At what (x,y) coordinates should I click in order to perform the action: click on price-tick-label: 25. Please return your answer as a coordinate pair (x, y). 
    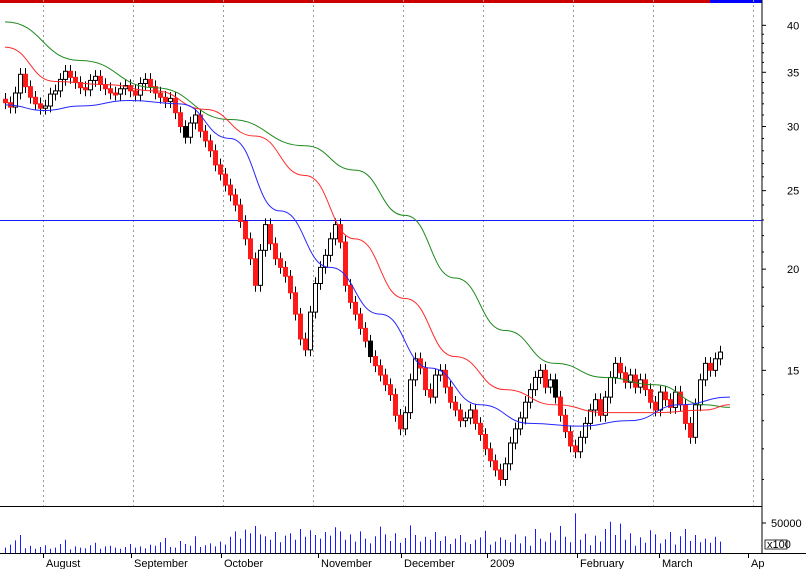
    Looking at the image, I should click on (793, 192).